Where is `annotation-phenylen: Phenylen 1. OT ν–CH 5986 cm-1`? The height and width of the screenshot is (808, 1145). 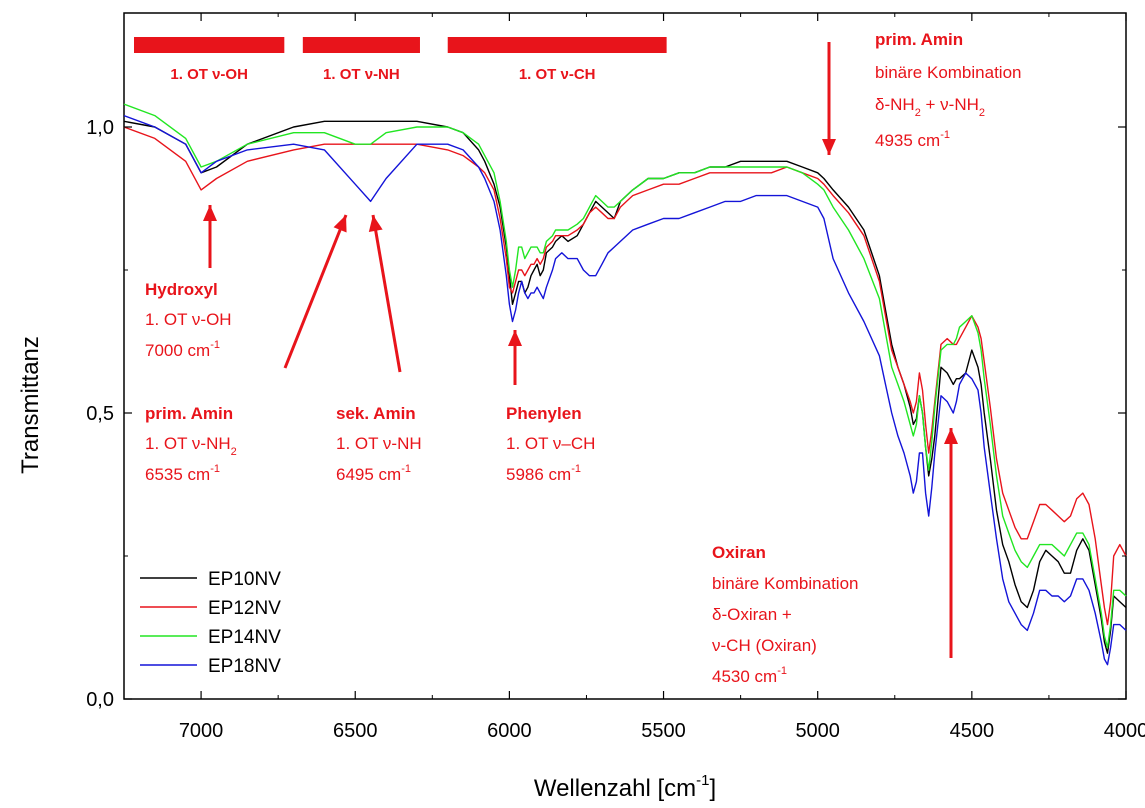 annotation-phenylen: Phenylen 1. OT ν–CH 5986 cm-1 is located at coordinates (550, 444).